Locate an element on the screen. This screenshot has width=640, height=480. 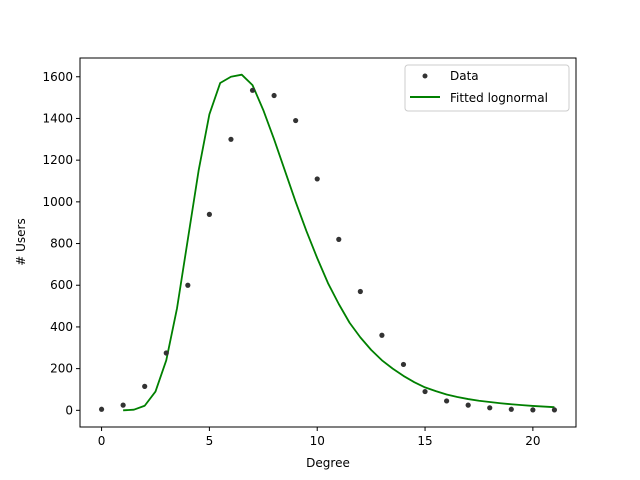
legend-marker-data is located at coordinates (425, 76).